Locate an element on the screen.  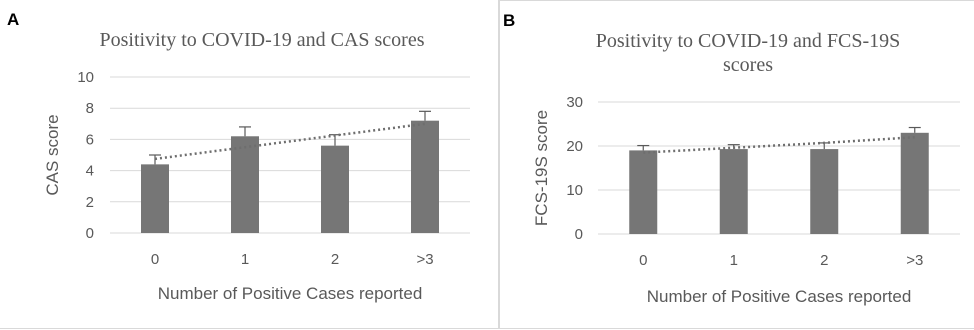
chart-title-line: Positivity to COVID-19 and FCS-19S is located at coordinates (748, 41).